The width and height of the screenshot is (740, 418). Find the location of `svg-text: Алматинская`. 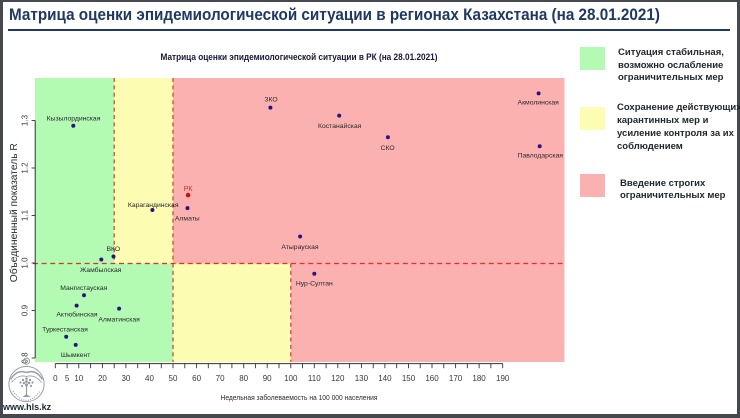

svg-text: Алматинская is located at coordinates (119, 319).